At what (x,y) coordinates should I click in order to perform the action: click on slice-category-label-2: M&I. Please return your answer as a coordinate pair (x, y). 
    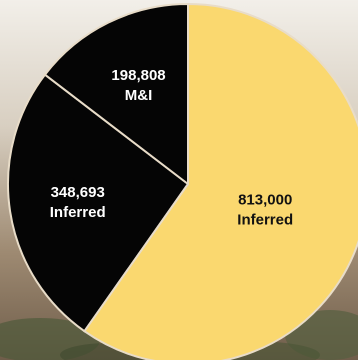
    Looking at the image, I should click on (139, 95).